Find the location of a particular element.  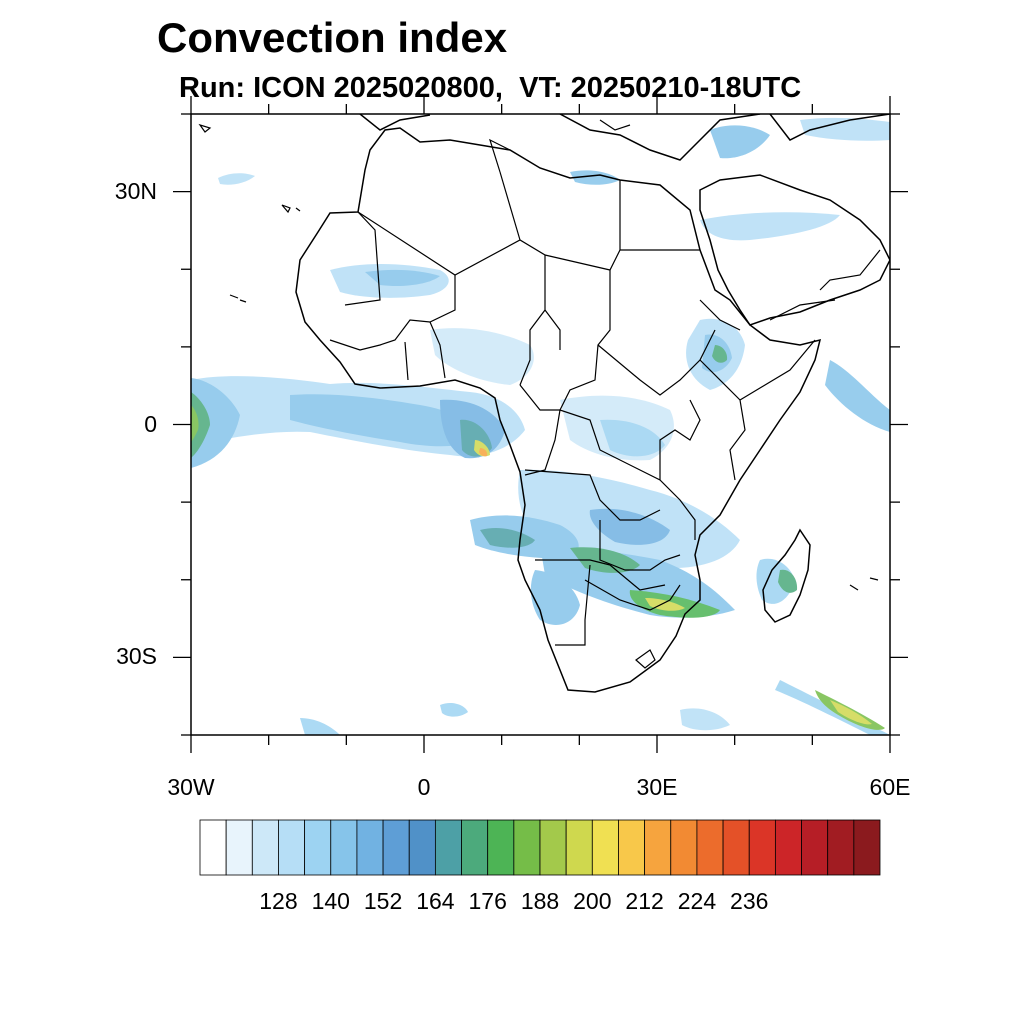

colorbar-label: 152 is located at coordinates (383, 901).